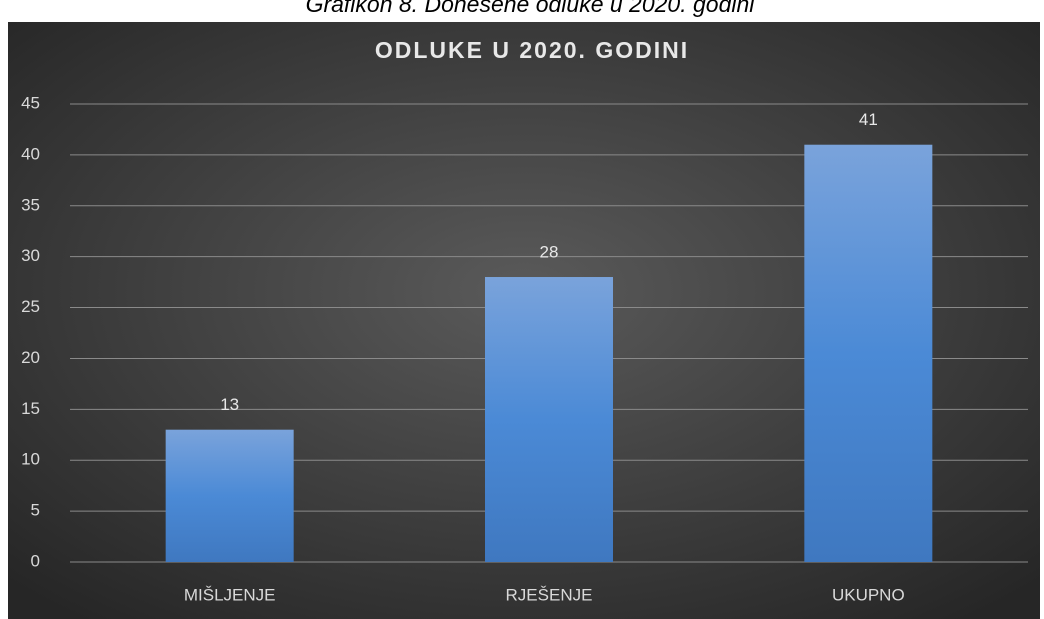 Image resolution: width=1044 pixels, height=619 pixels. What do you see at coordinates (532, 50) in the screenshot?
I see `chart-title: ODLUKE U 2020. GODINI` at bounding box center [532, 50].